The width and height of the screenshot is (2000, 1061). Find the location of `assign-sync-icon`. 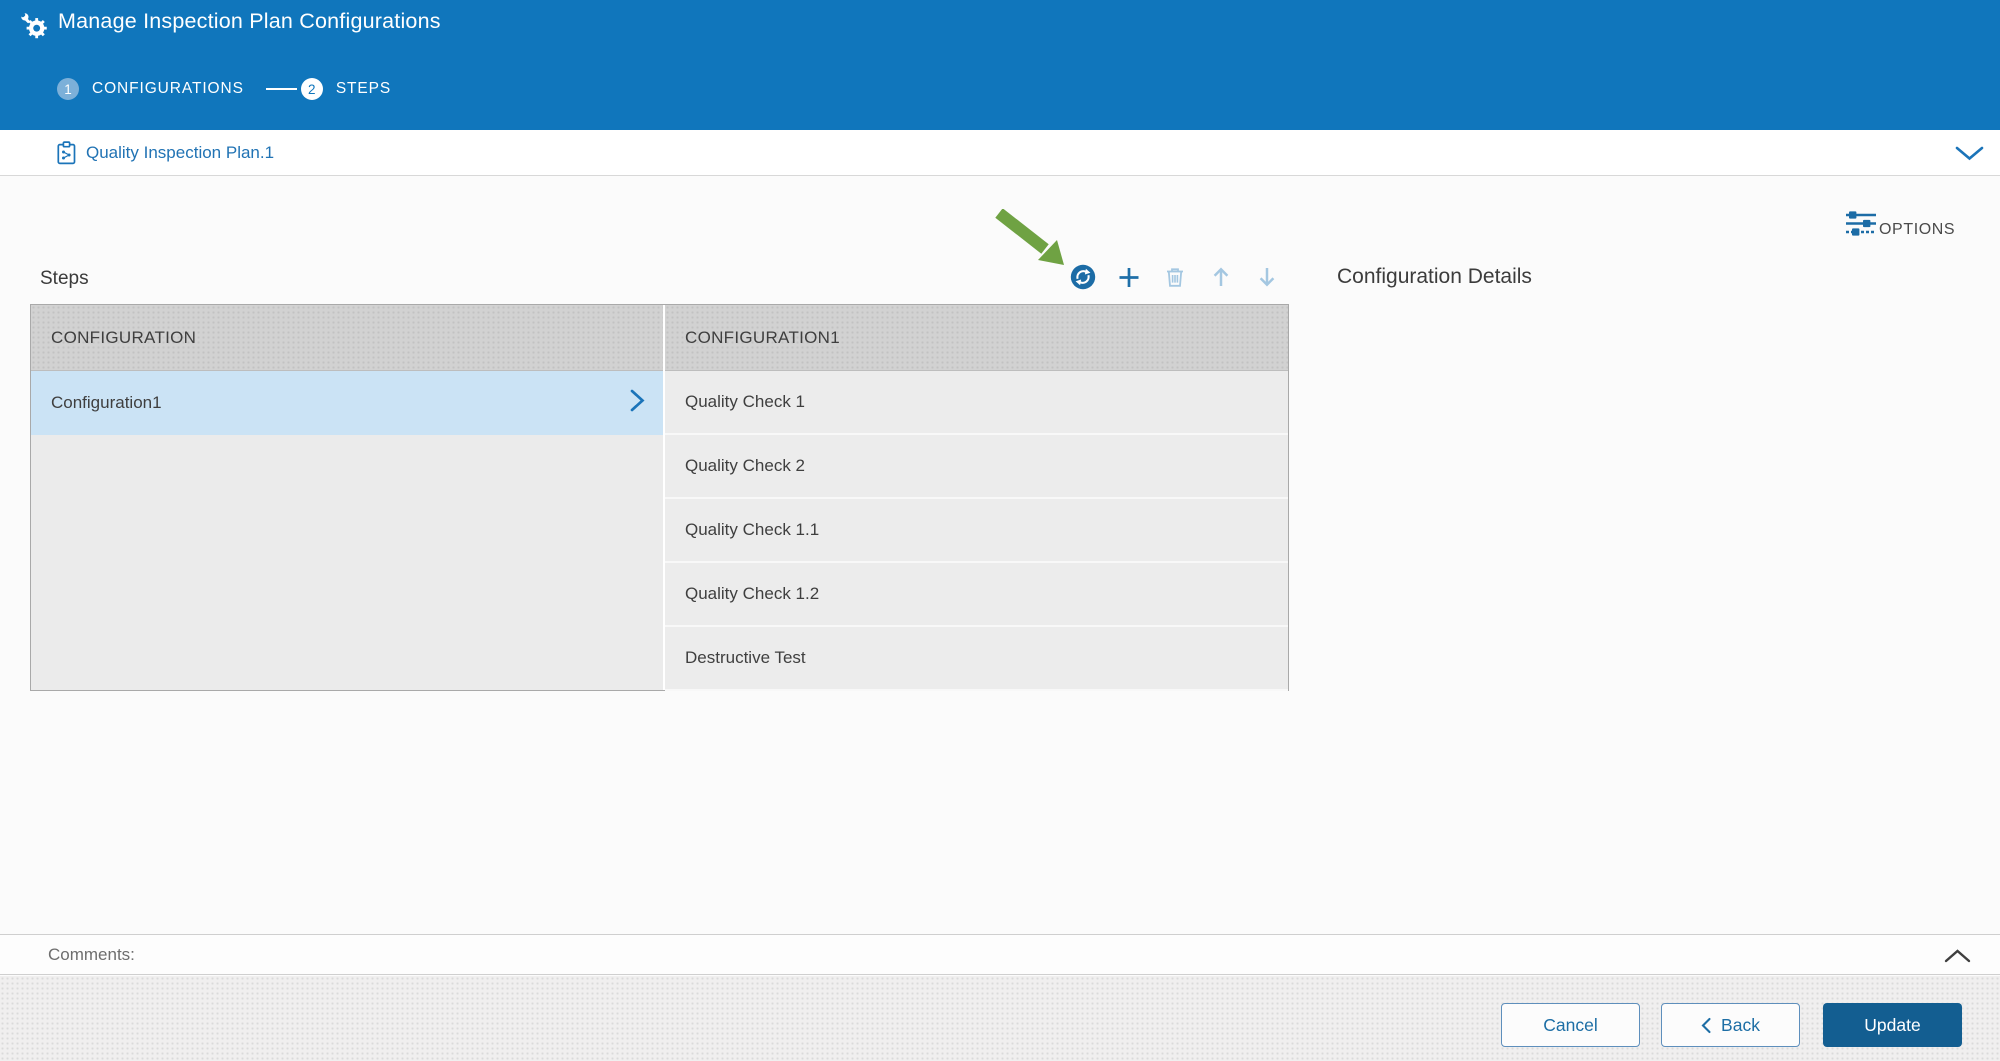

assign-sync-icon is located at coordinates (1083, 277).